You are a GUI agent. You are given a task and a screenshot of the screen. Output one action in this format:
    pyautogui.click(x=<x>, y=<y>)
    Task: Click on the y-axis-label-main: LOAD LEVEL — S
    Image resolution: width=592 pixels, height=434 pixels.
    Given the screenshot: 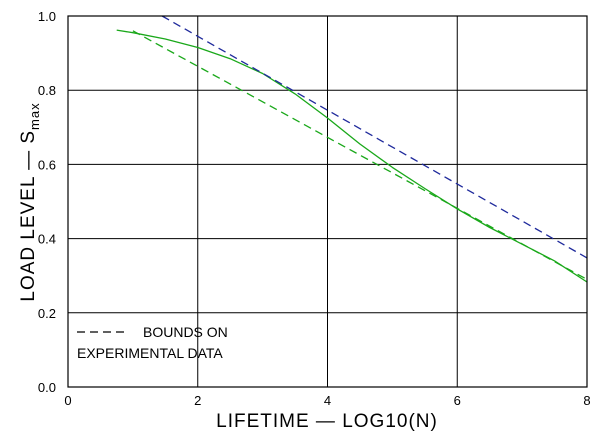 What is the action you would take?
    pyautogui.click(x=28, y=216)
    